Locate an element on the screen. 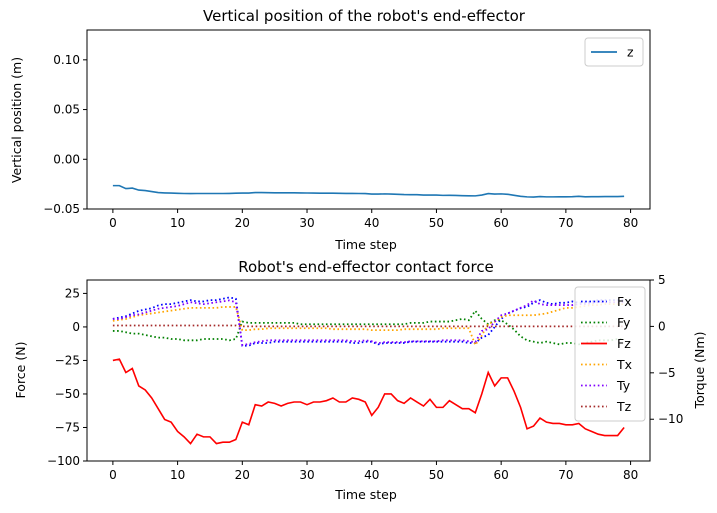 The image size is (717, 513). chart1-legend: z is located at coordinates (614, 52).